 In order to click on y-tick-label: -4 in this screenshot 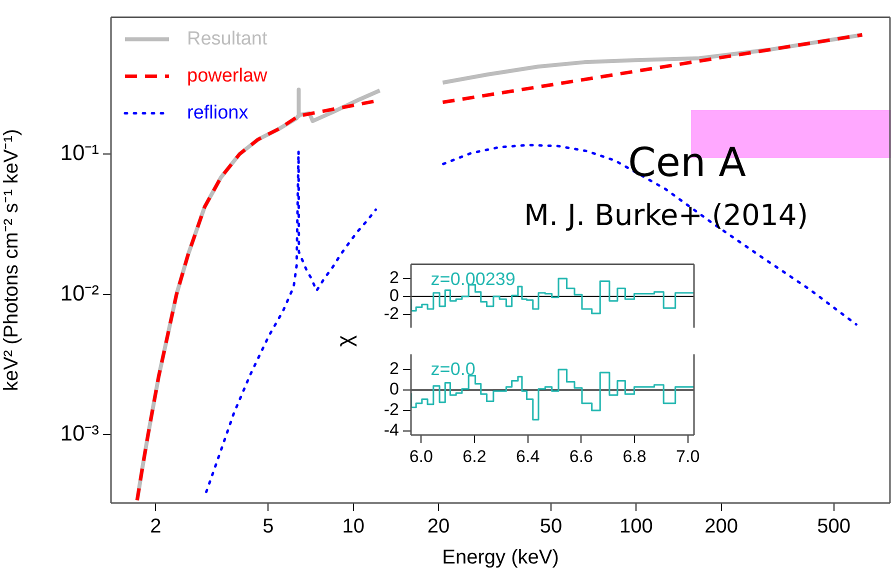, I will do `click(391, 430)`.